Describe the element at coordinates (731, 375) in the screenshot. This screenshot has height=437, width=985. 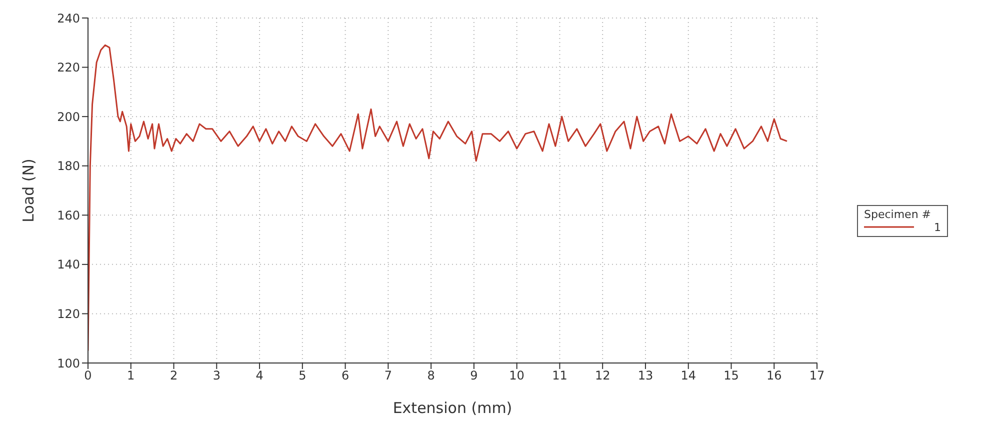
I see `x-tick-label: 15` at that location.